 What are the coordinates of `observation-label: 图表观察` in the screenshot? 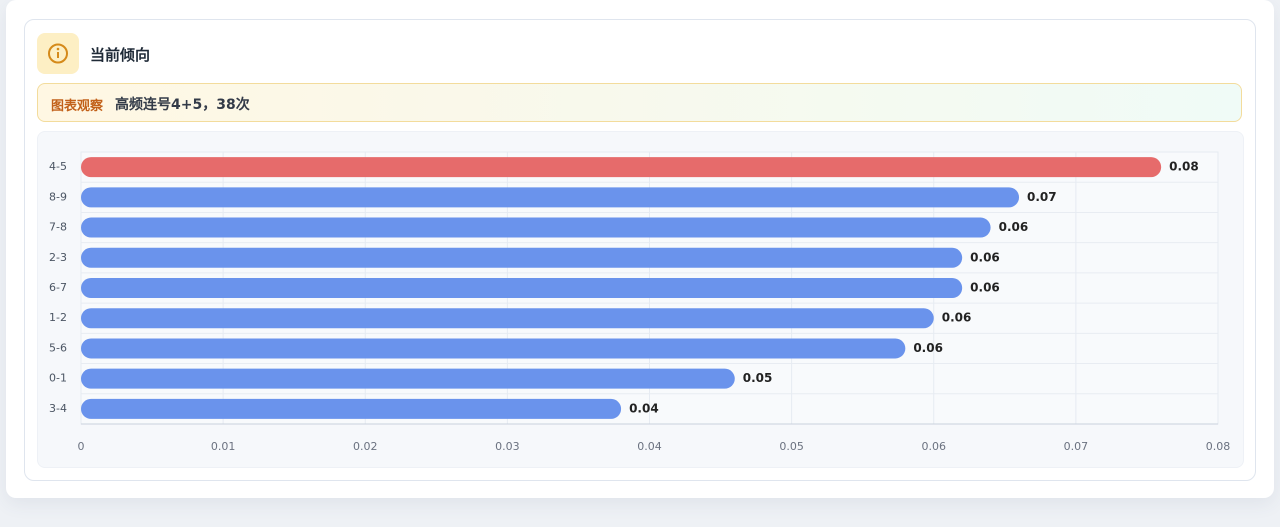 It's located at (77, 106).